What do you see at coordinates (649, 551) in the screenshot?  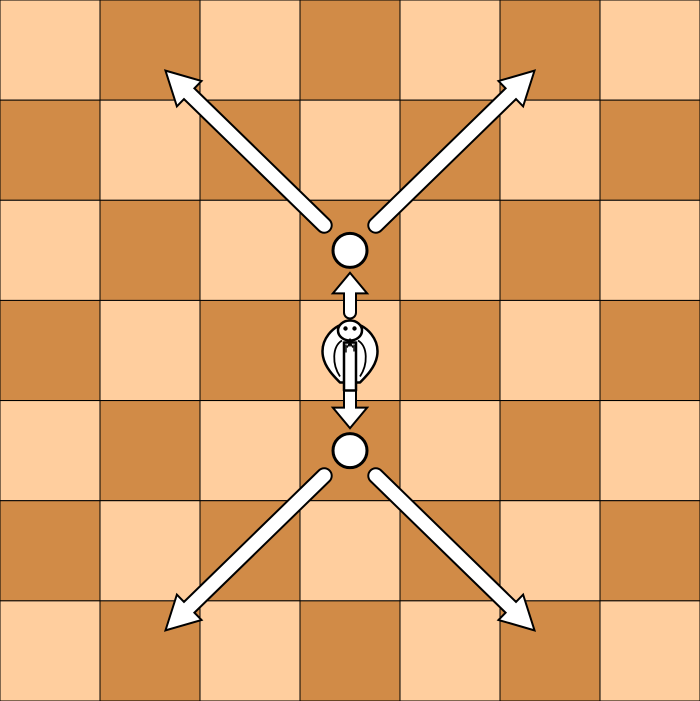 I see `square-g2` at bounding box center [649, 551].